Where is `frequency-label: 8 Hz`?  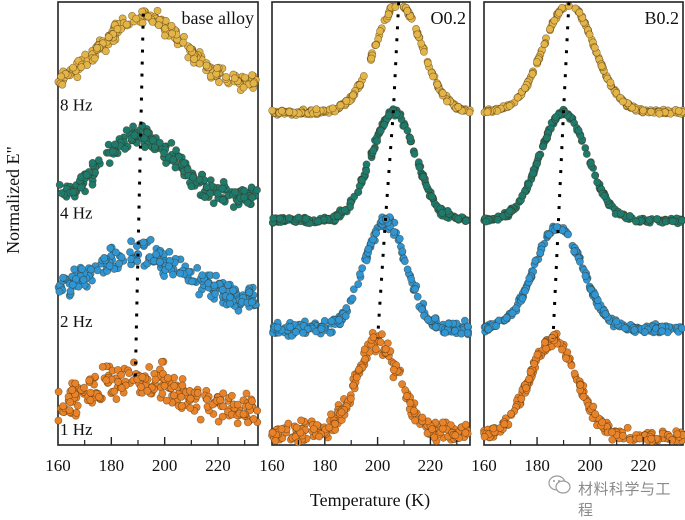 frequency-label: 8 Hz is located at coordinates (76, 104).